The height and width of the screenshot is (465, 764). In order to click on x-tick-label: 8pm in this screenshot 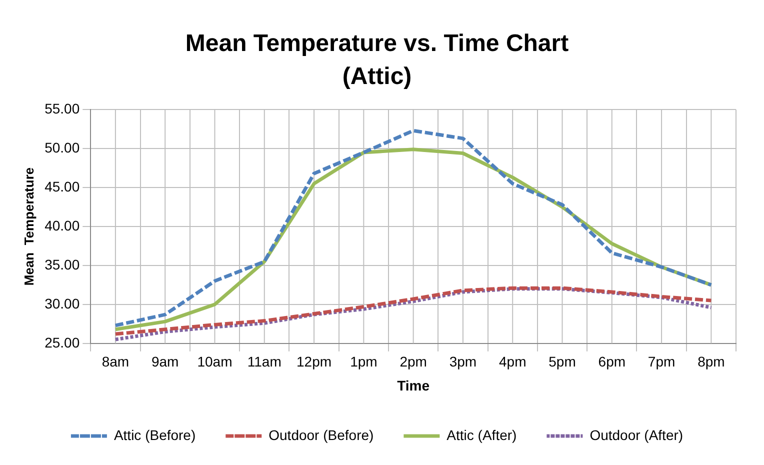, I will do `click(711, 362)`.